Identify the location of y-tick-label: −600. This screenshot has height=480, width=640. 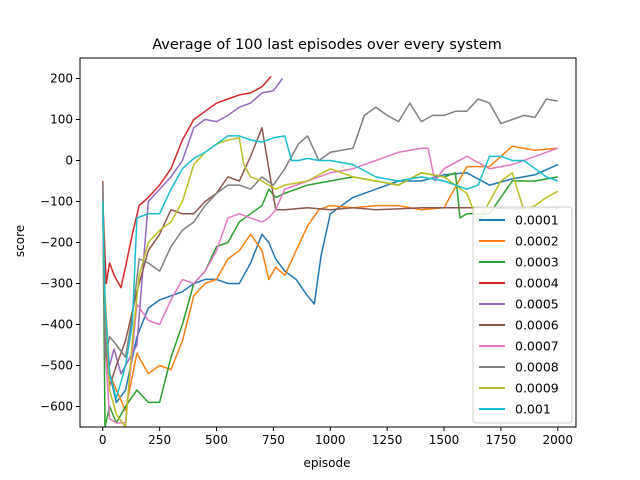
(56, 407).